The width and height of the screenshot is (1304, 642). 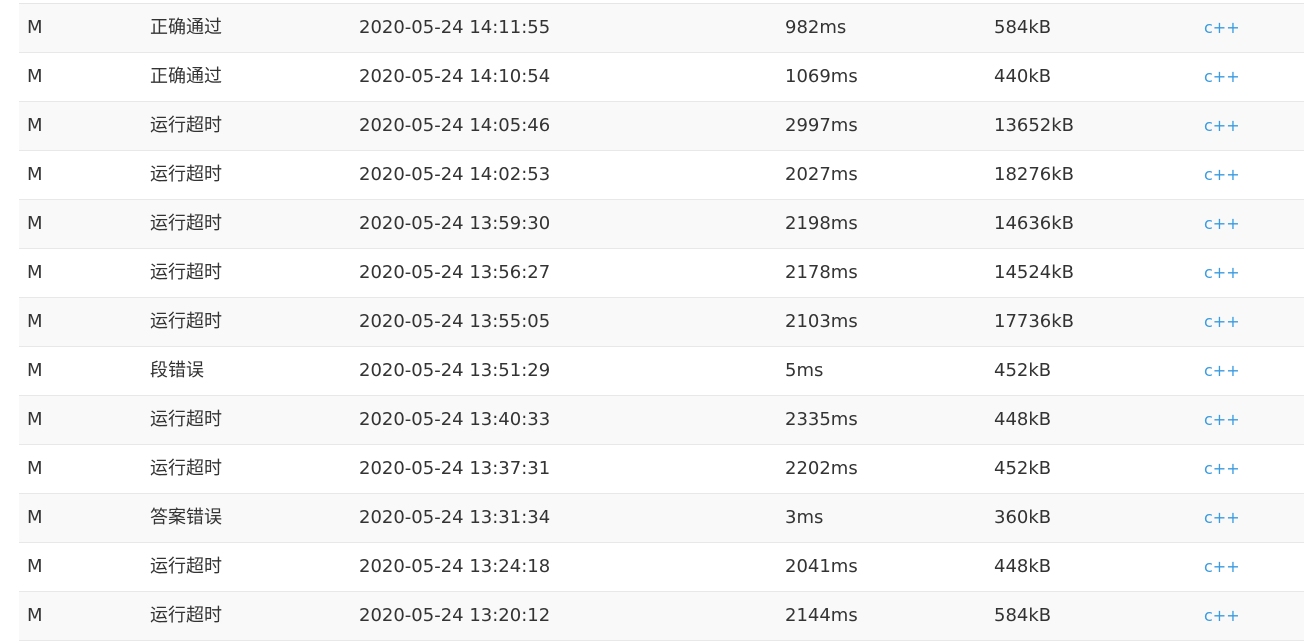 What do you see at coordinates (816, 27) in the screenshot?
I see `runtime-cell: 982ms` at bounding box center [816, 27].